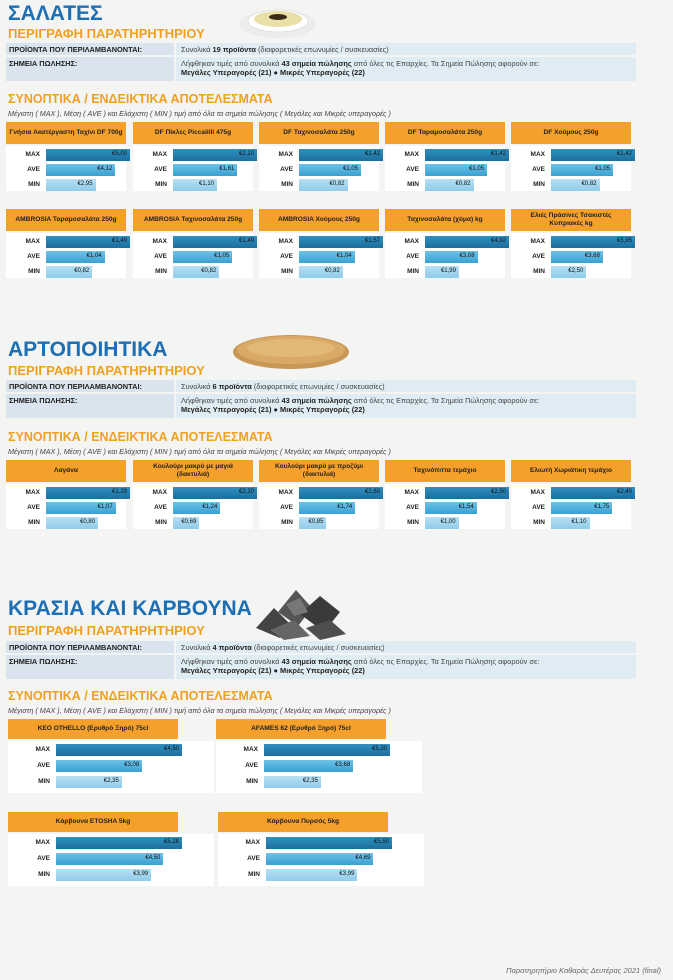 The height and width of the screenshot is (980, 673). What do you see at coordinates (90, 69) in the screenshot?
I see `points-label: ΣΗΜΕΙΑ ΠΩΛΗΣΗΣ:` at bounding box center [90, 69].